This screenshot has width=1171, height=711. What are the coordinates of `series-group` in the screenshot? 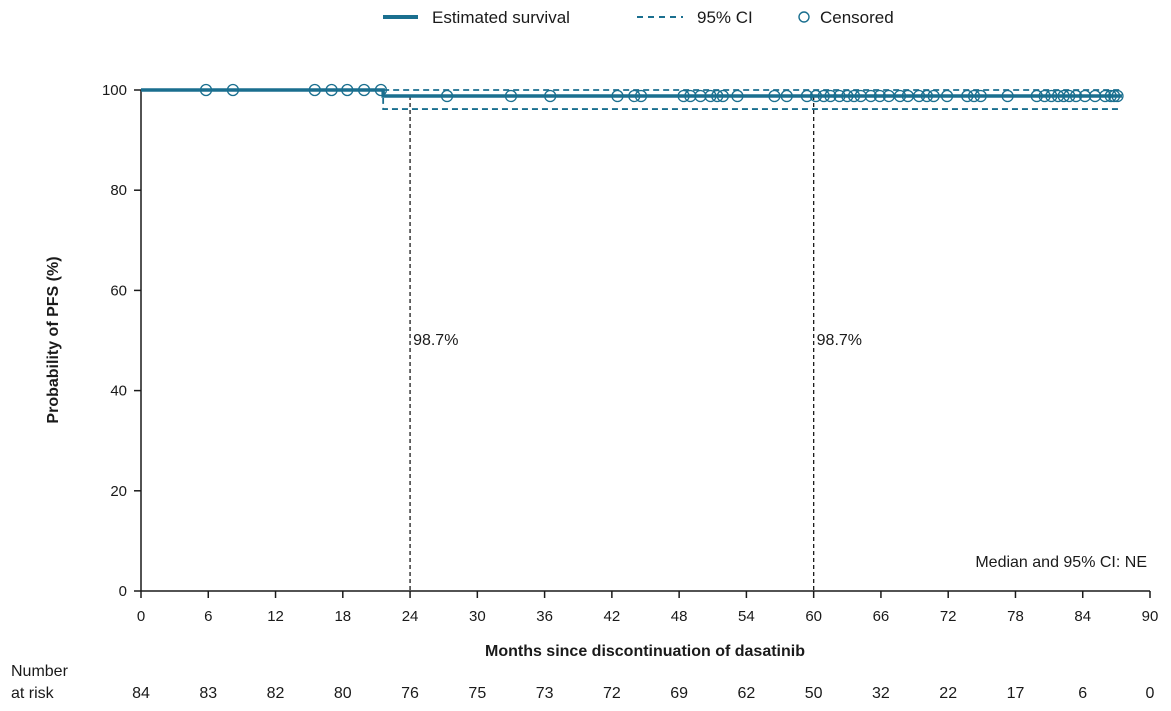 It's located at (631, 99).